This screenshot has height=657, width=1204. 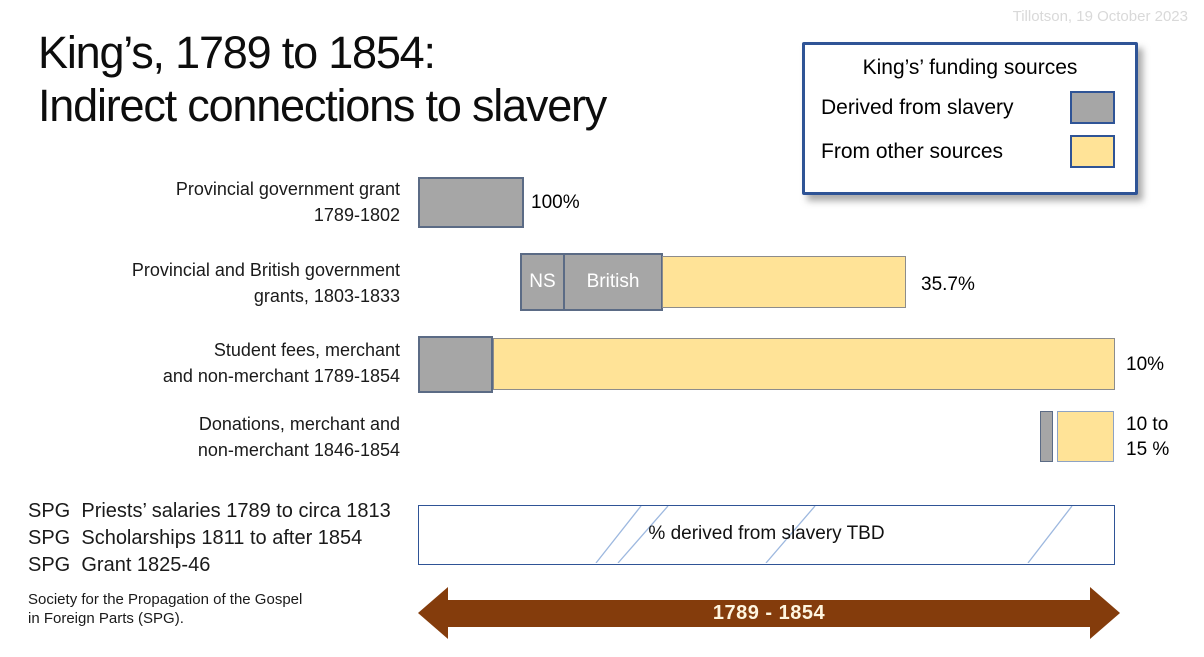 I want to click on timeline-label: 1789 - 1854, so click(x=769, y=613).